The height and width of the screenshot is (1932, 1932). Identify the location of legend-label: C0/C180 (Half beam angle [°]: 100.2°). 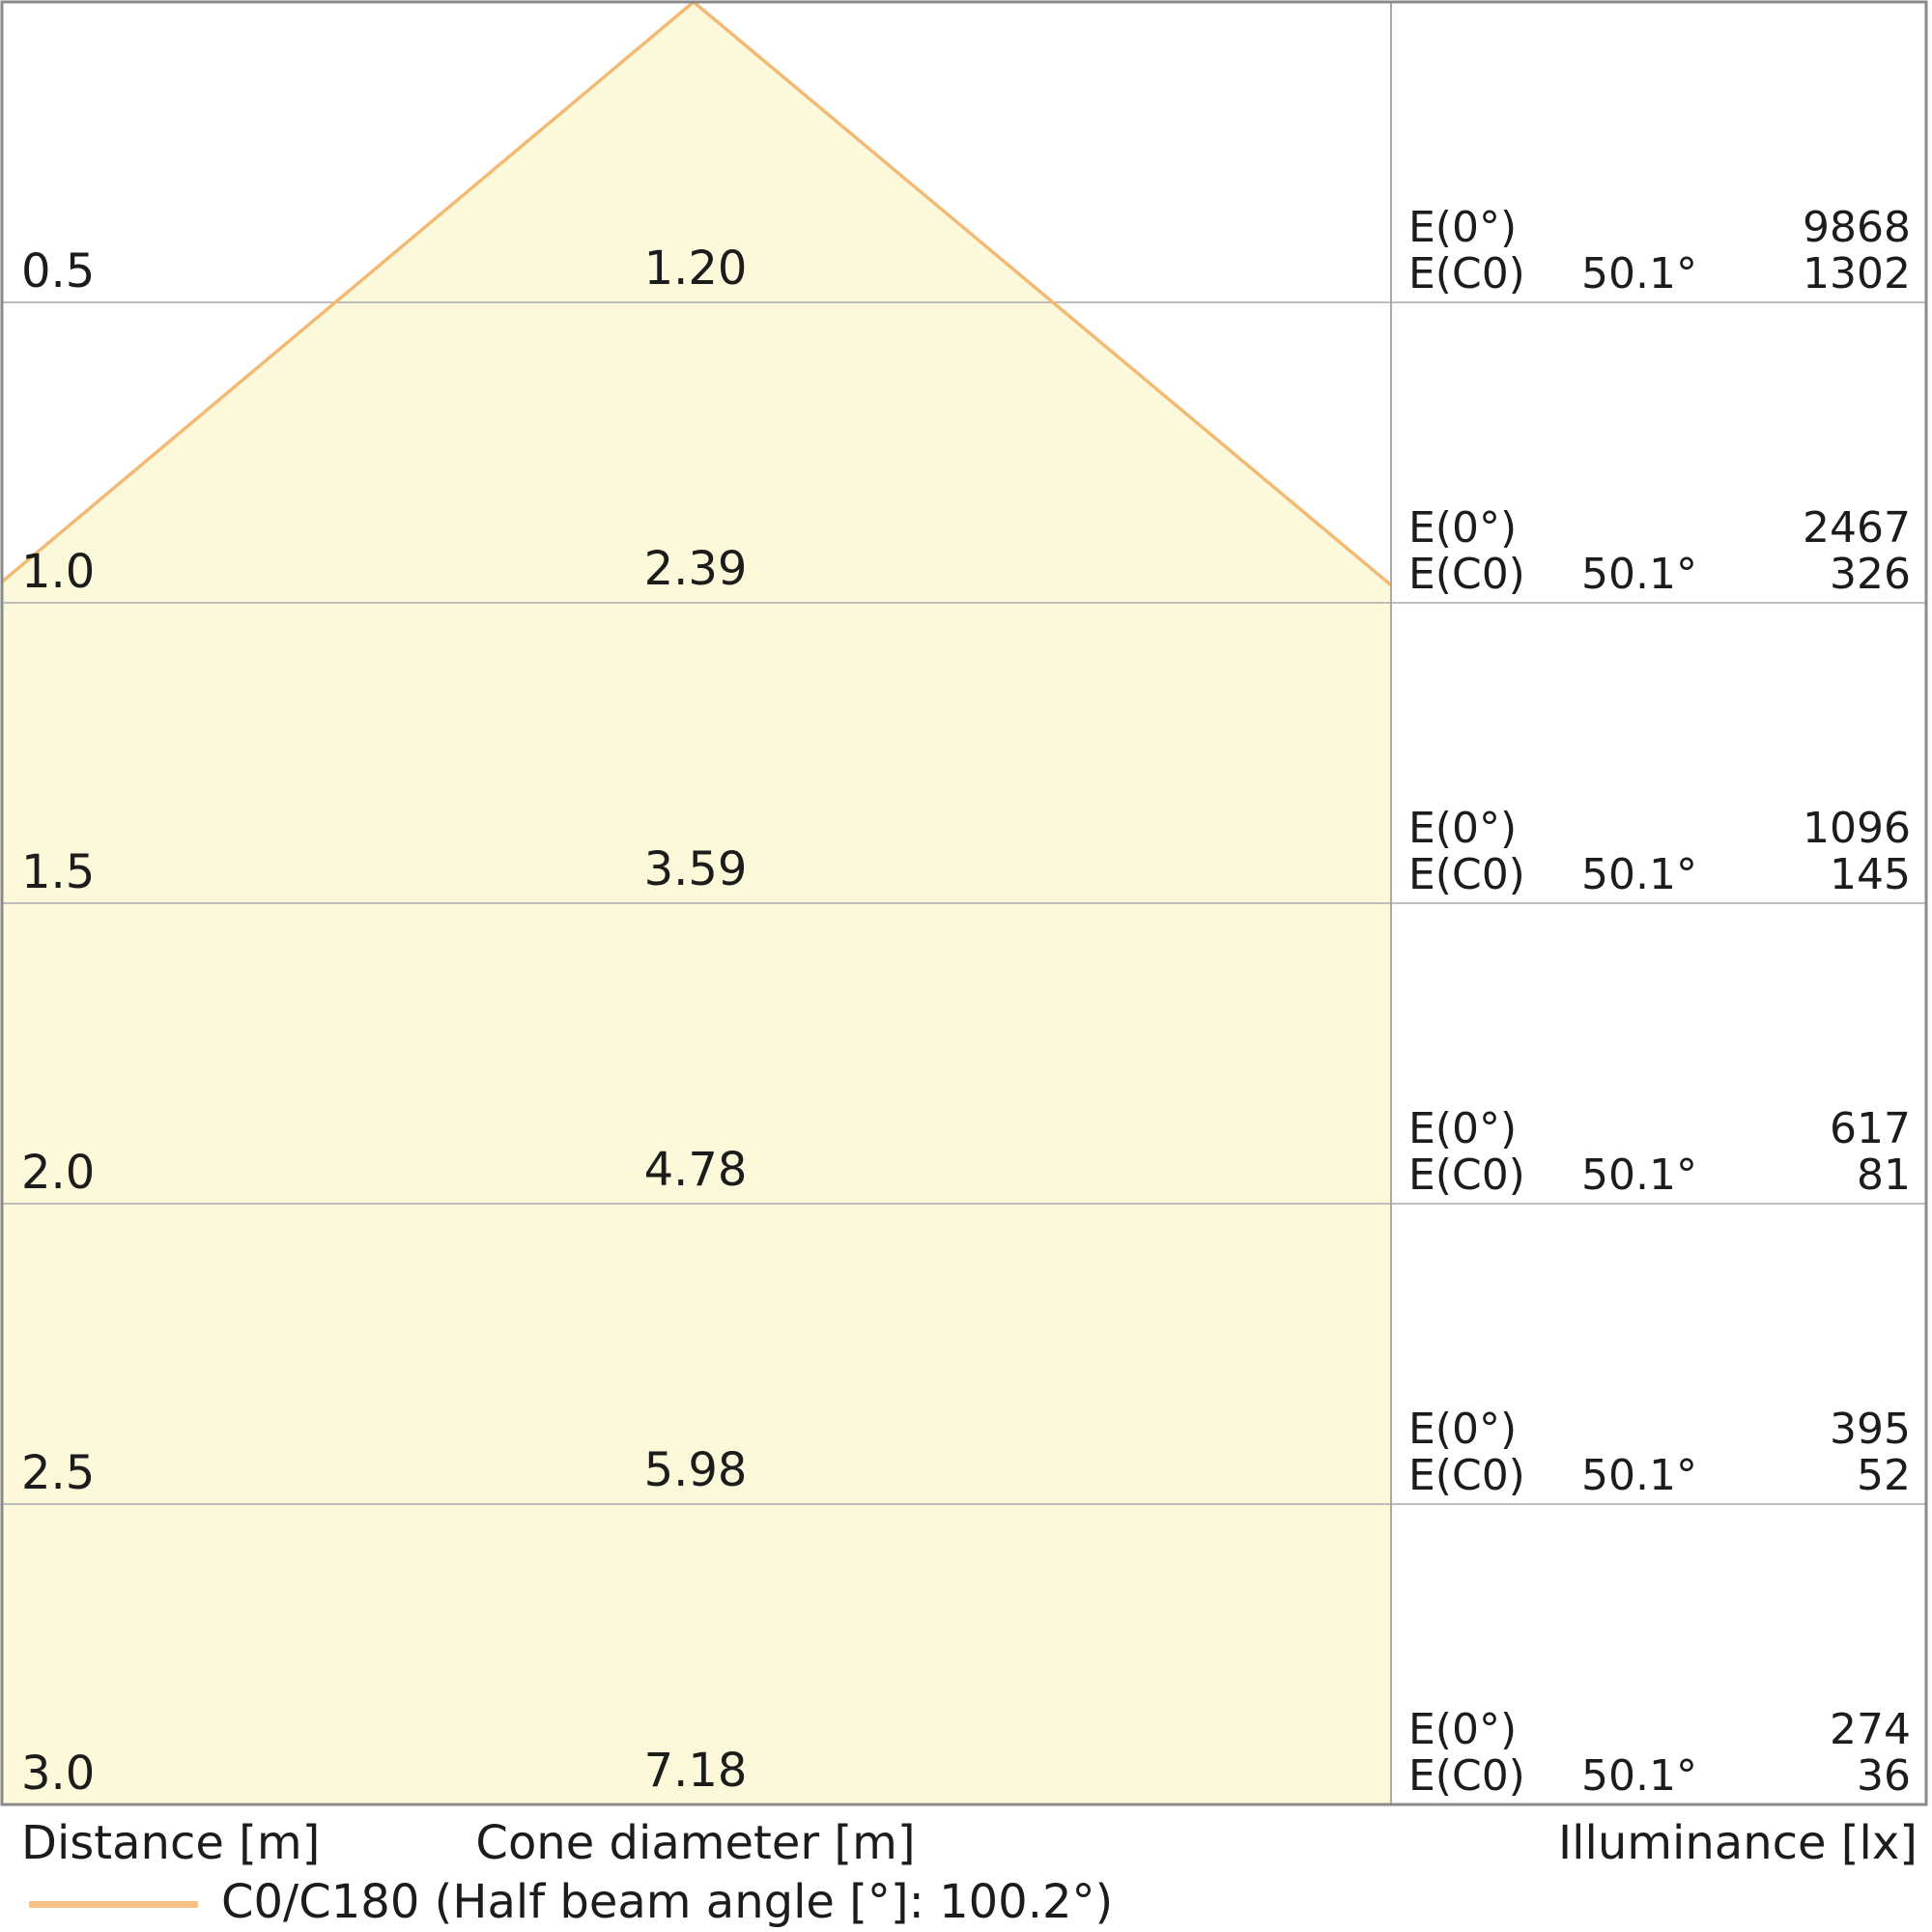
(667, 1902).